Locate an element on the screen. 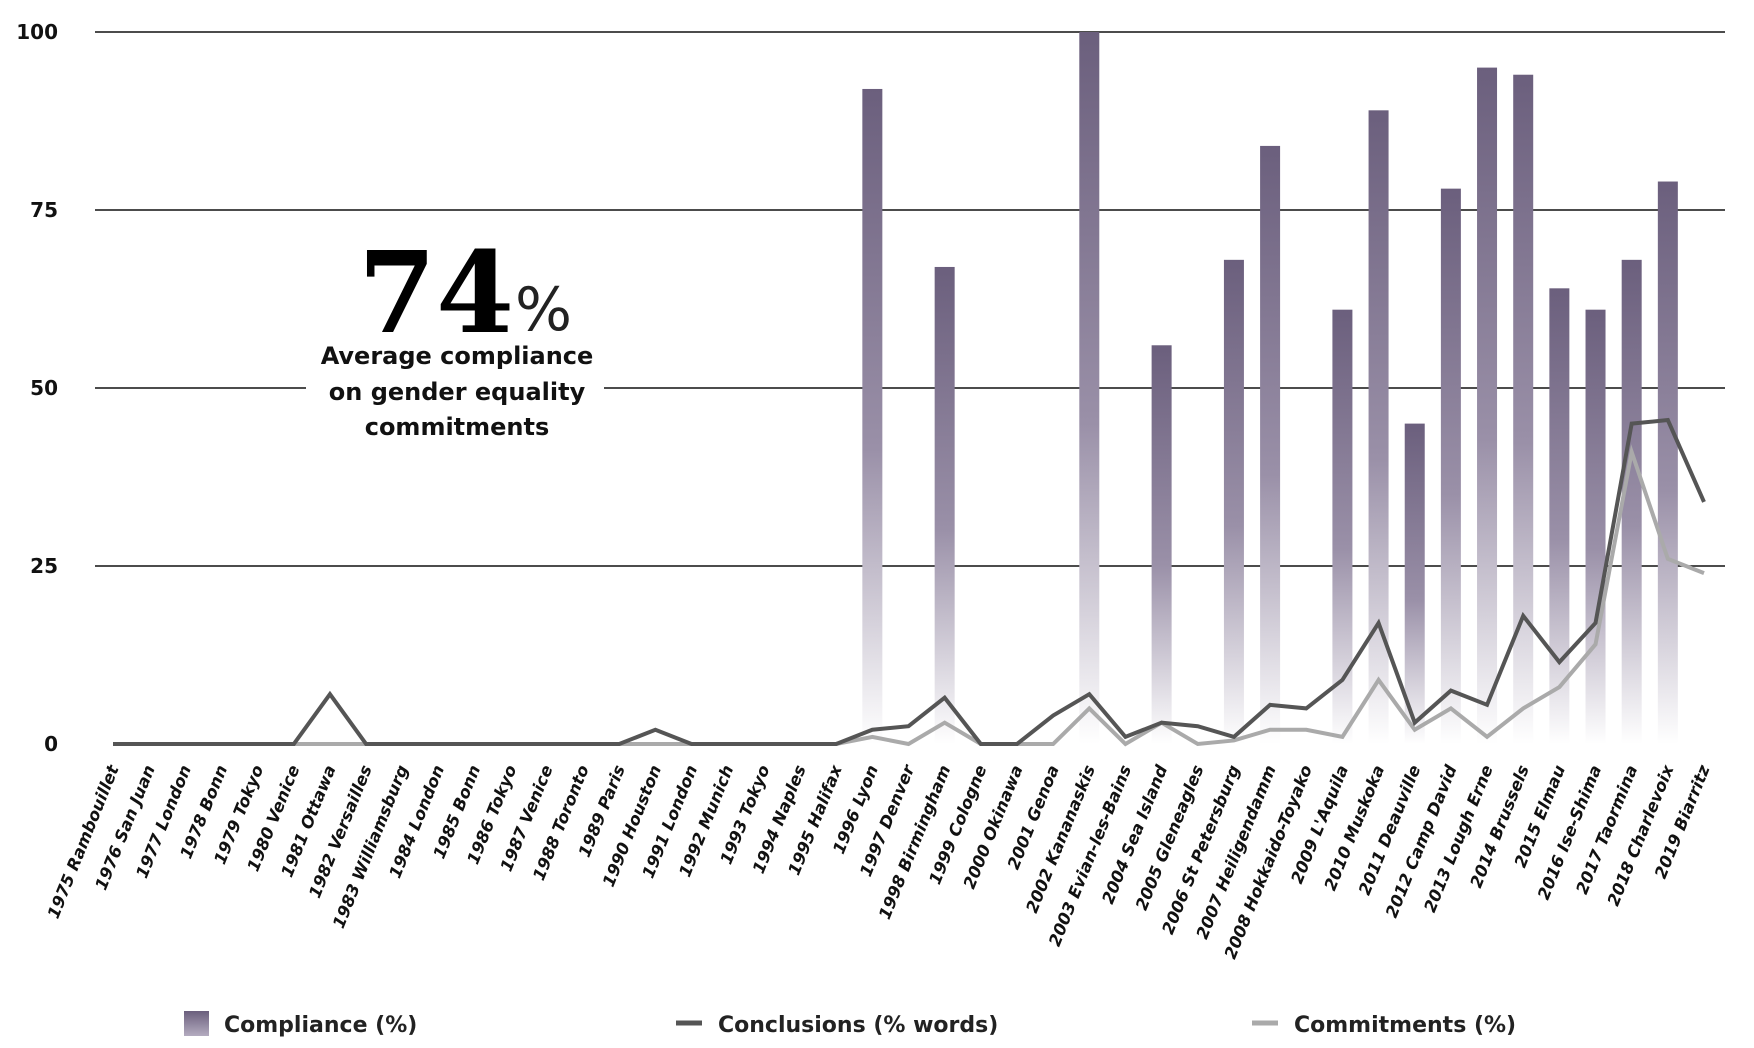  legend-label-commitments: Commitments (%) is located at coordinates (1405, 1025).